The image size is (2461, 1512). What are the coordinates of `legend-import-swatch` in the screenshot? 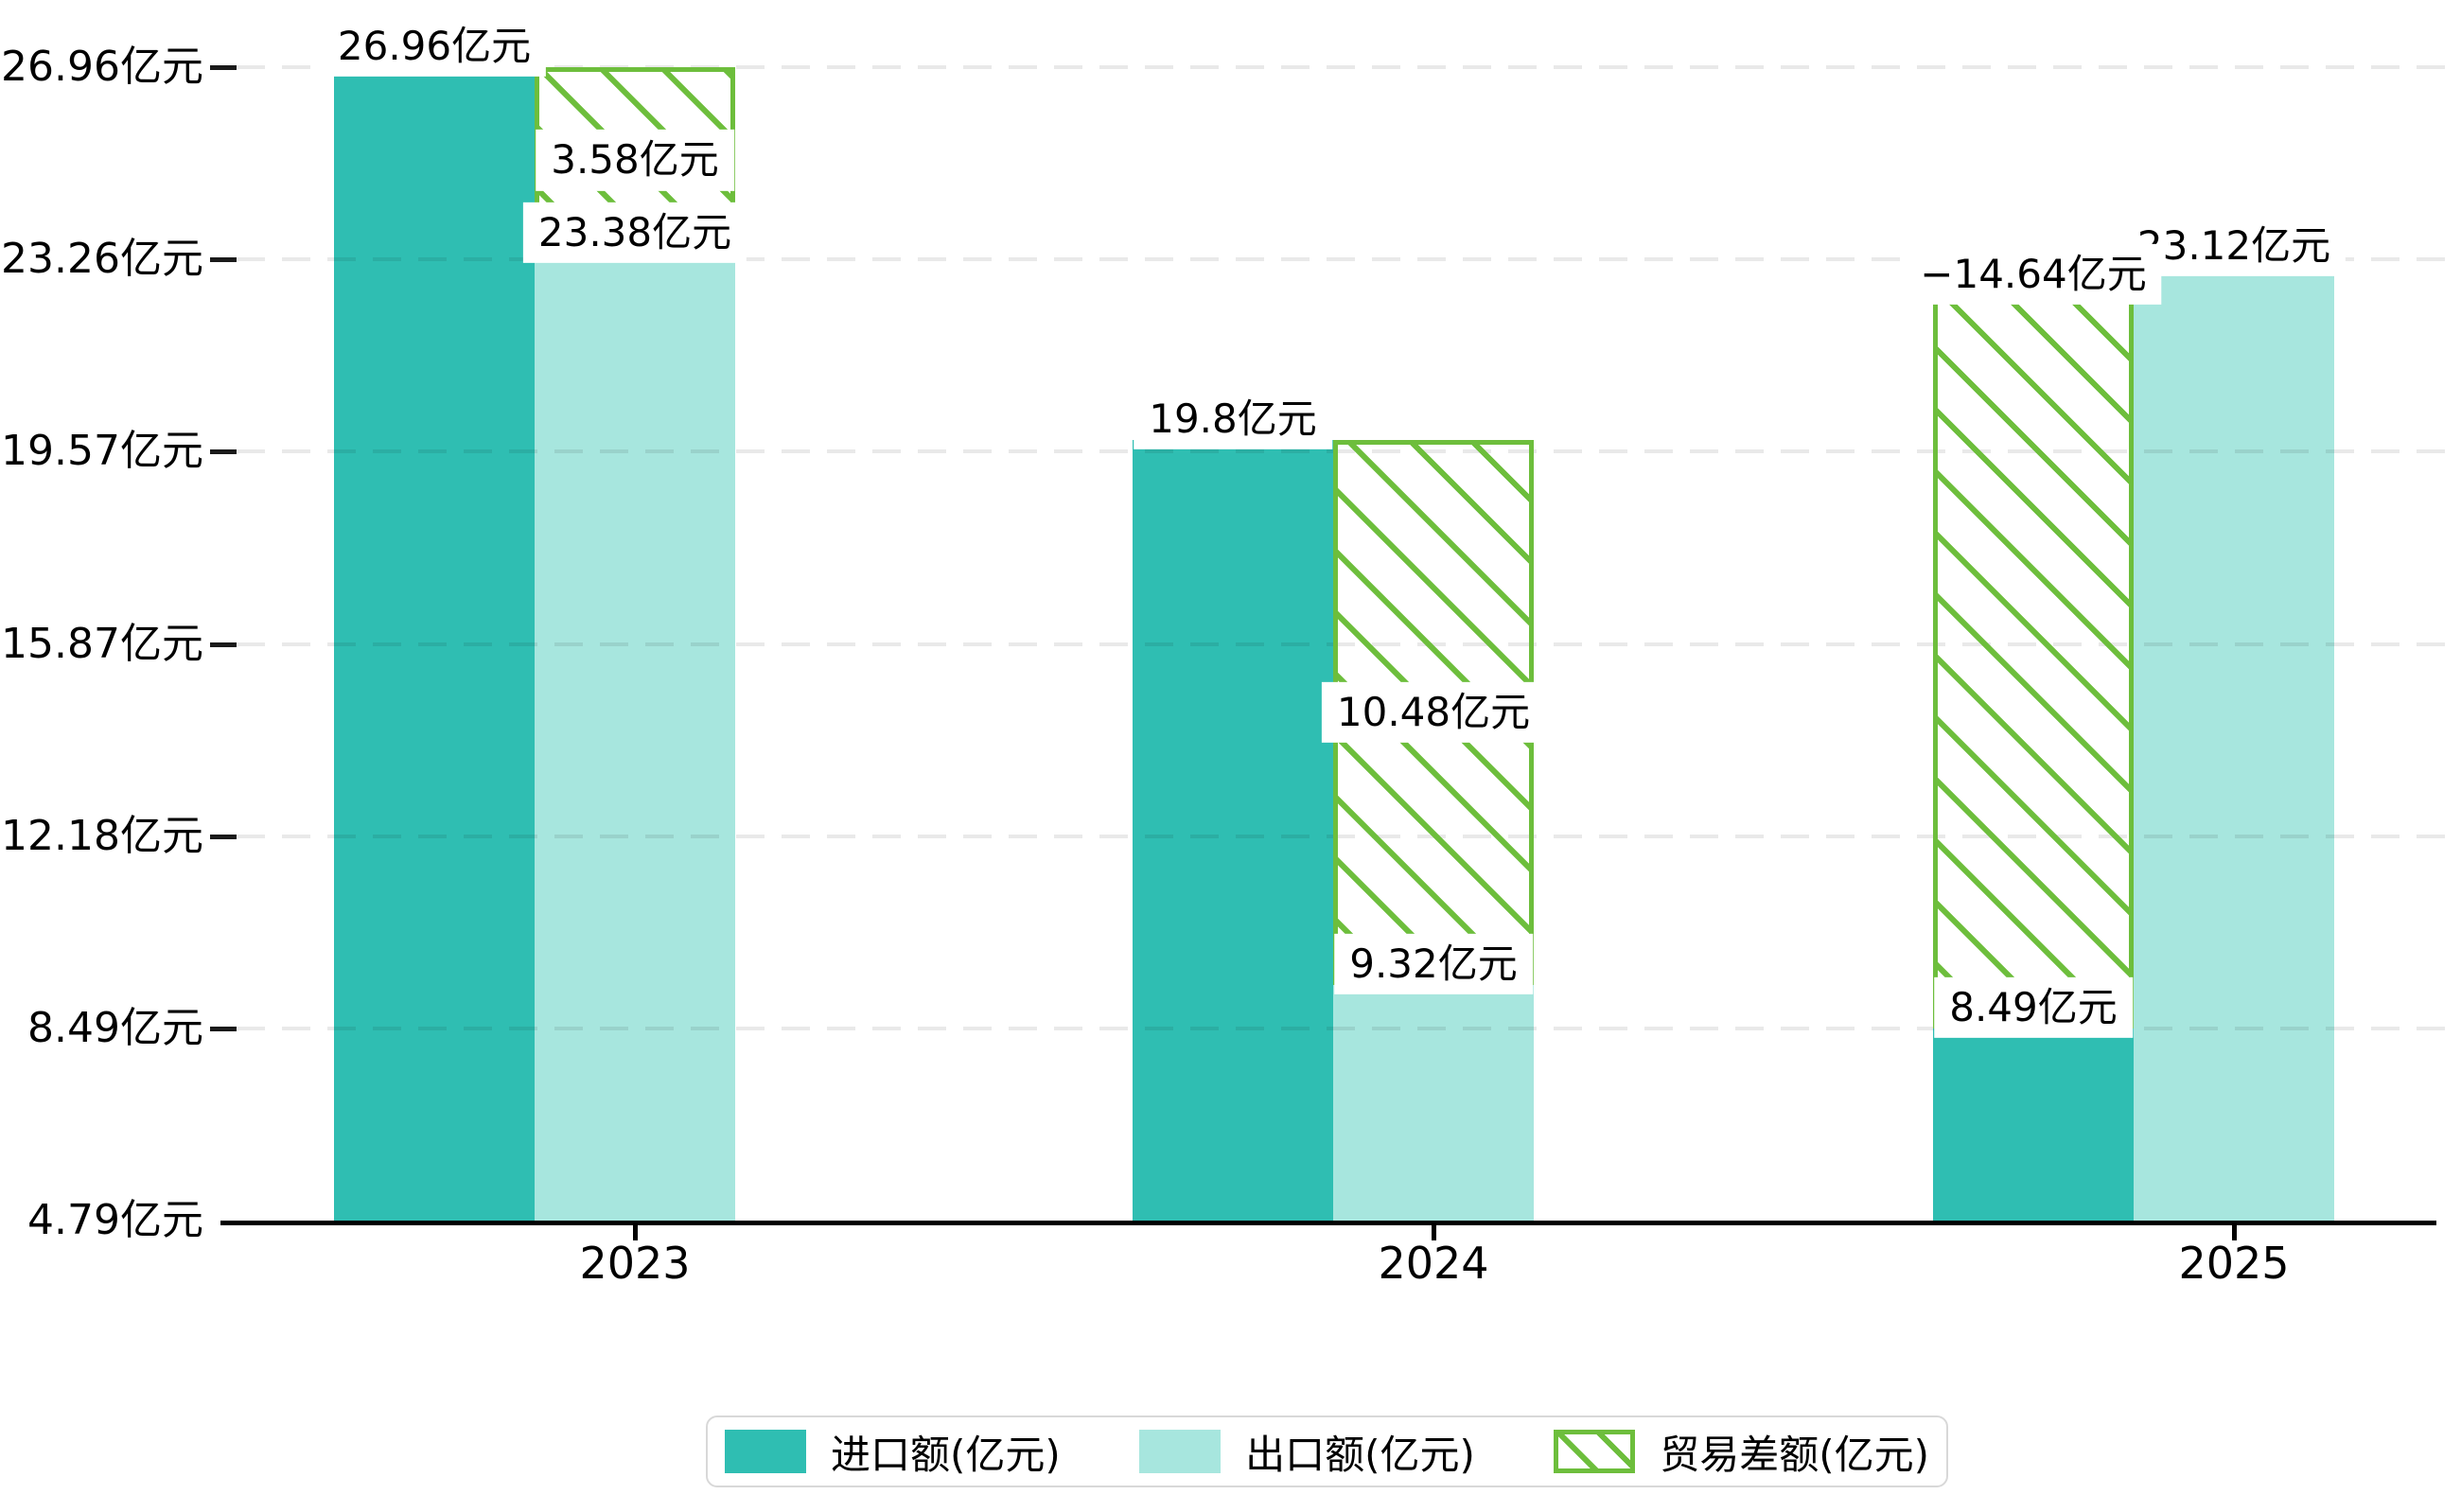 It's located at (765, 1451).